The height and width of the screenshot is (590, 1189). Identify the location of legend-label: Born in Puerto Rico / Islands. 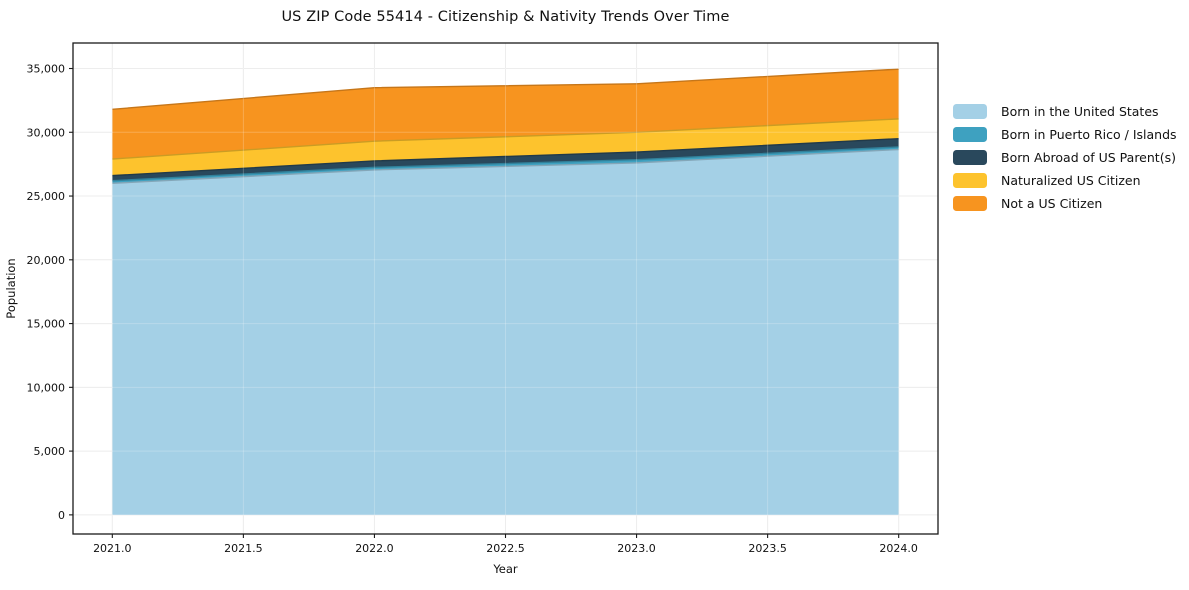
(1089, 134).